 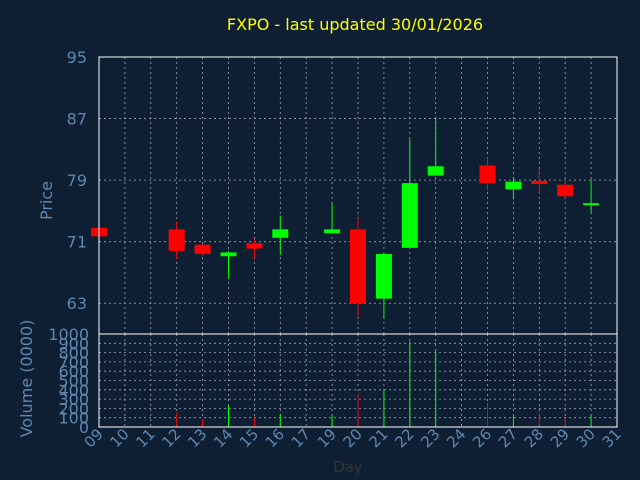 I want to click on x-axis-label: Day, so click(x=348, y=467).